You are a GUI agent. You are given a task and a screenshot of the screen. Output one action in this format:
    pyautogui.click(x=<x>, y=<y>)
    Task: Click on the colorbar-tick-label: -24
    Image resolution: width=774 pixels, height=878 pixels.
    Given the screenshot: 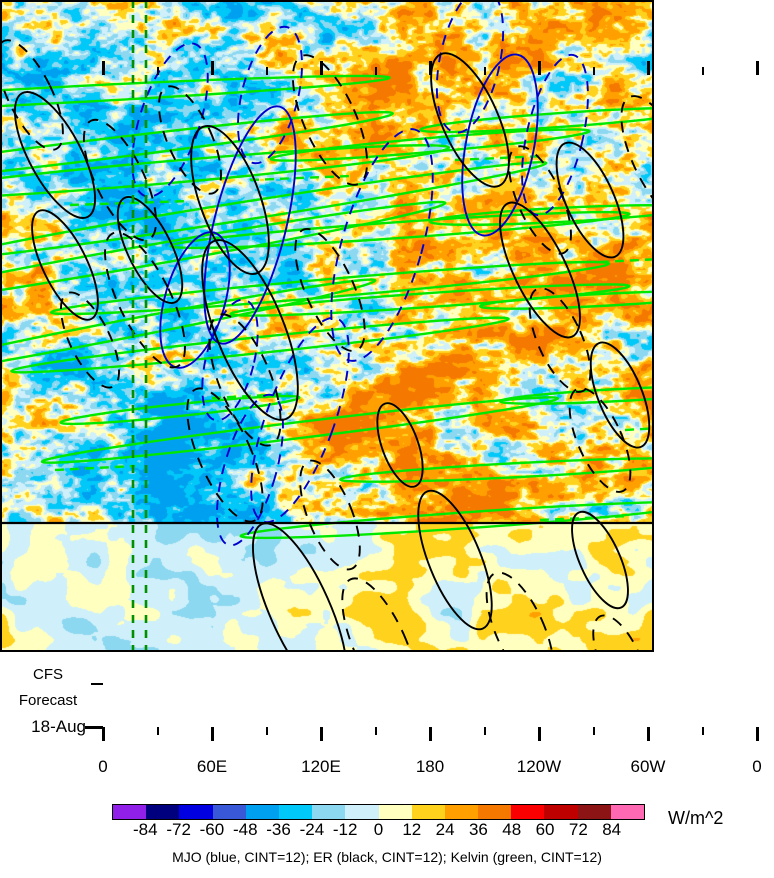 What is the action you would take?
    pyautogui.click(x=312, y=829)
    